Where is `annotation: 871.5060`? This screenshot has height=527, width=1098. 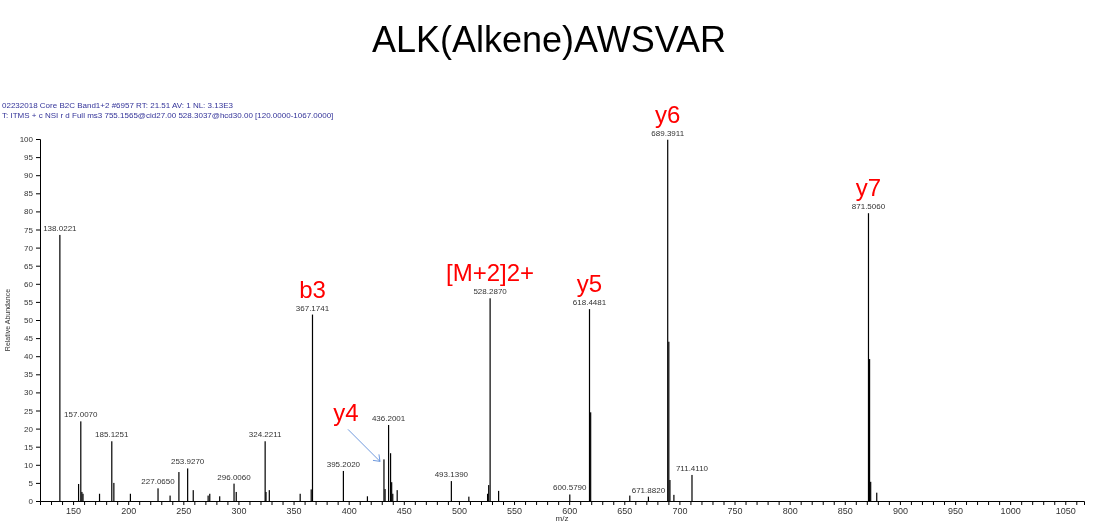 annotation: 871.5060 is located at coordinates (868, 207).